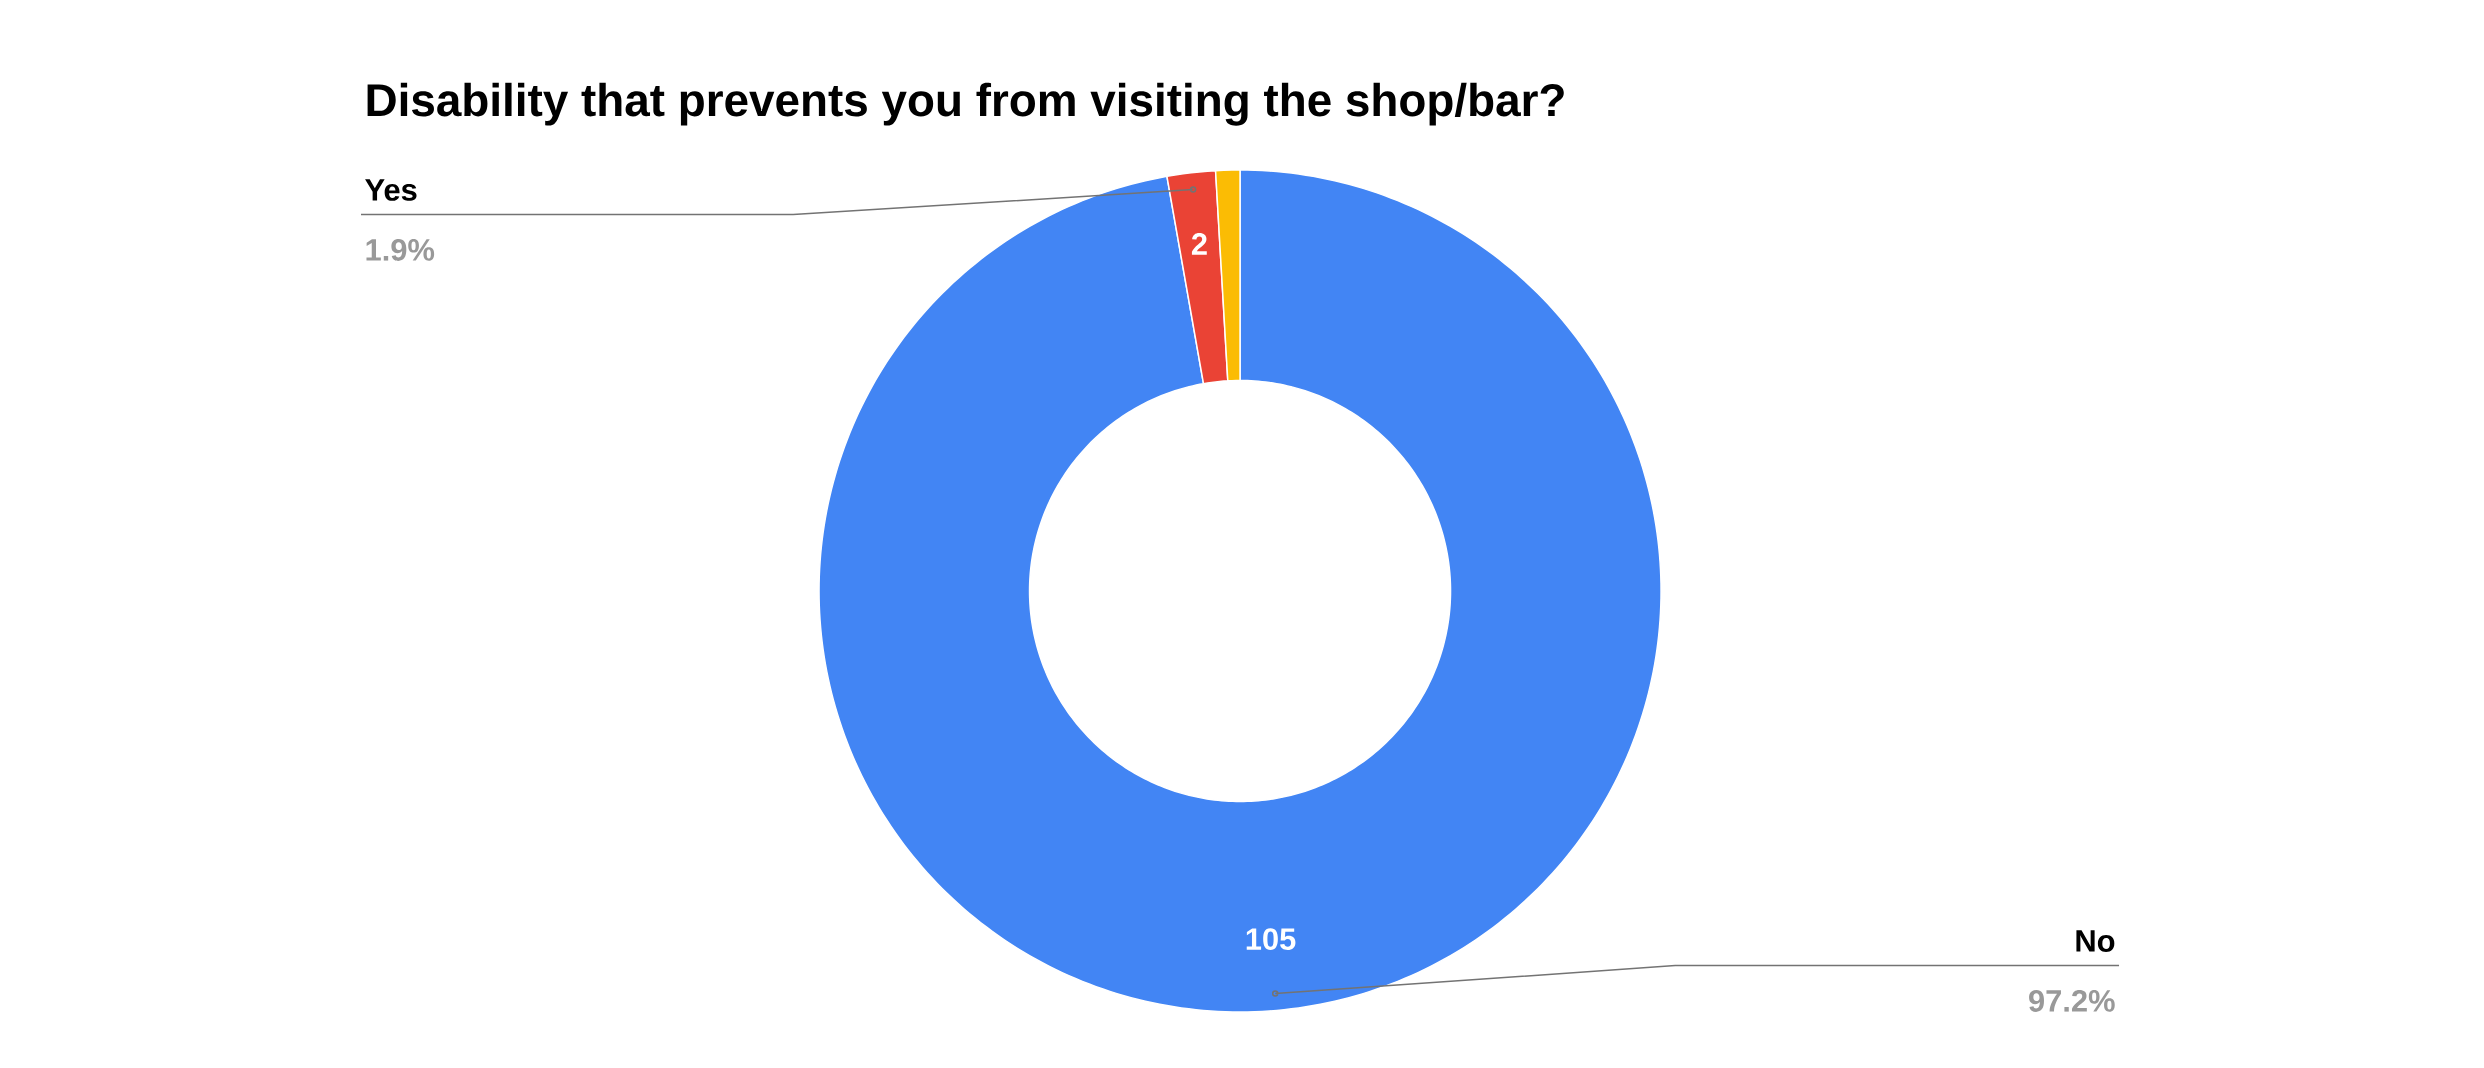 The image size is (2484, 1068). Describe the element at coordinates (2072, 1001) in the screenshot. I see `text: 97.2%` at that location.